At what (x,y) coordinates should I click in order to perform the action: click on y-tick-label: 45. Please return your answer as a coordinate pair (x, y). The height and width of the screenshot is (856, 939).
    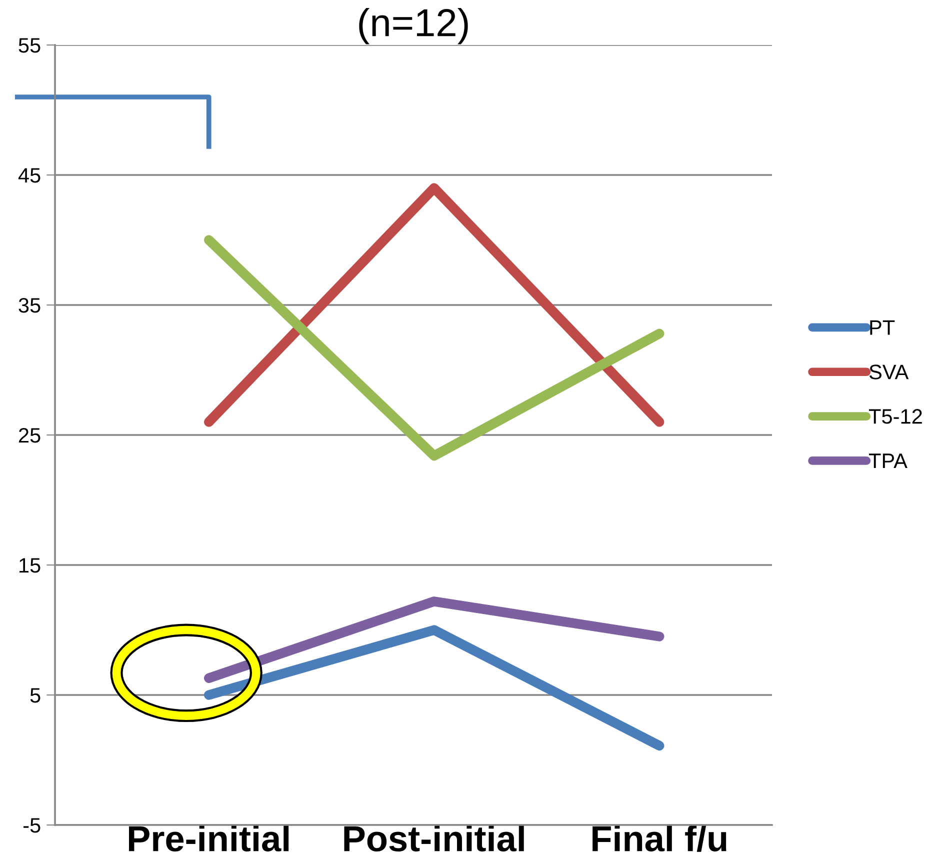
    Looking at the image, I should click on (29, 175).